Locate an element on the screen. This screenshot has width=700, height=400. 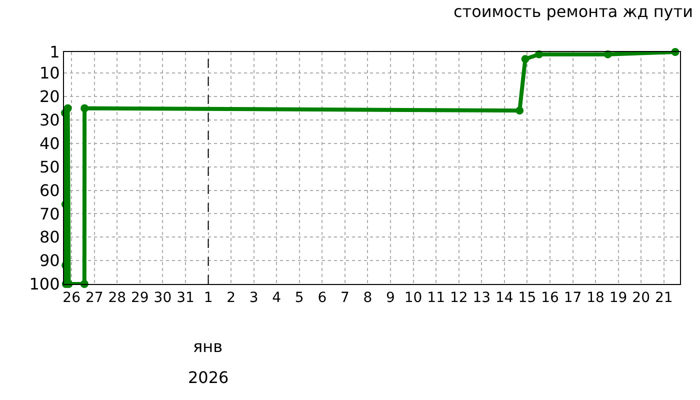
x-tick-label: 26 is located at coordinates (71, 298).